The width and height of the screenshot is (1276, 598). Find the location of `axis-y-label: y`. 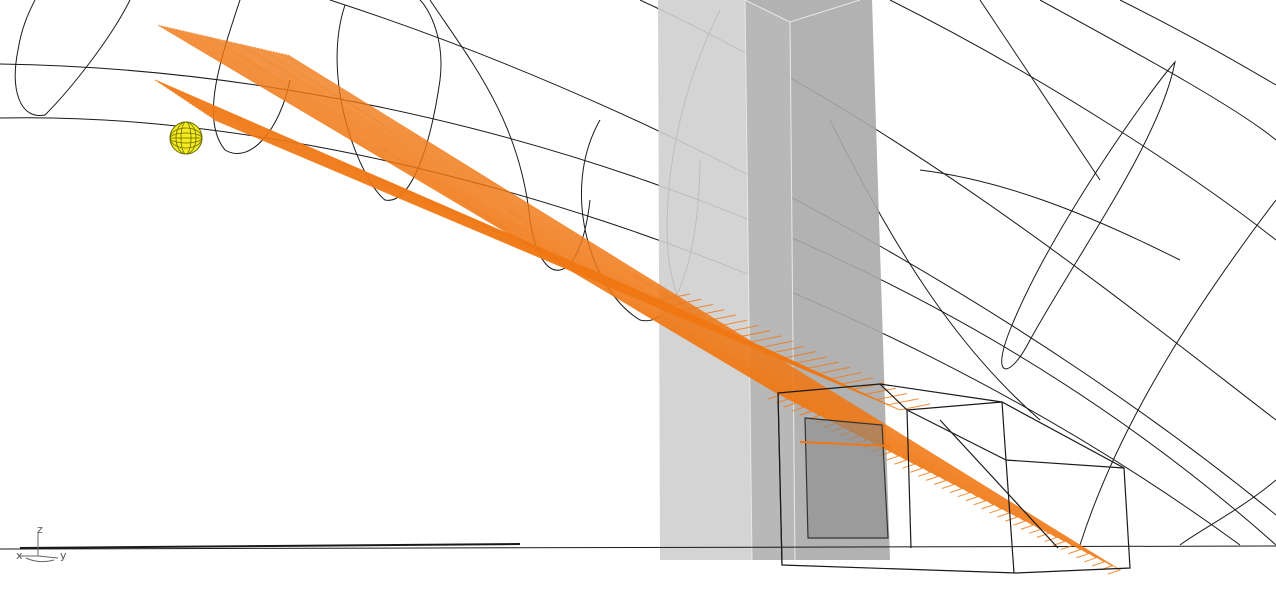

axis-y-label: y is located at coordinates (63, 555).